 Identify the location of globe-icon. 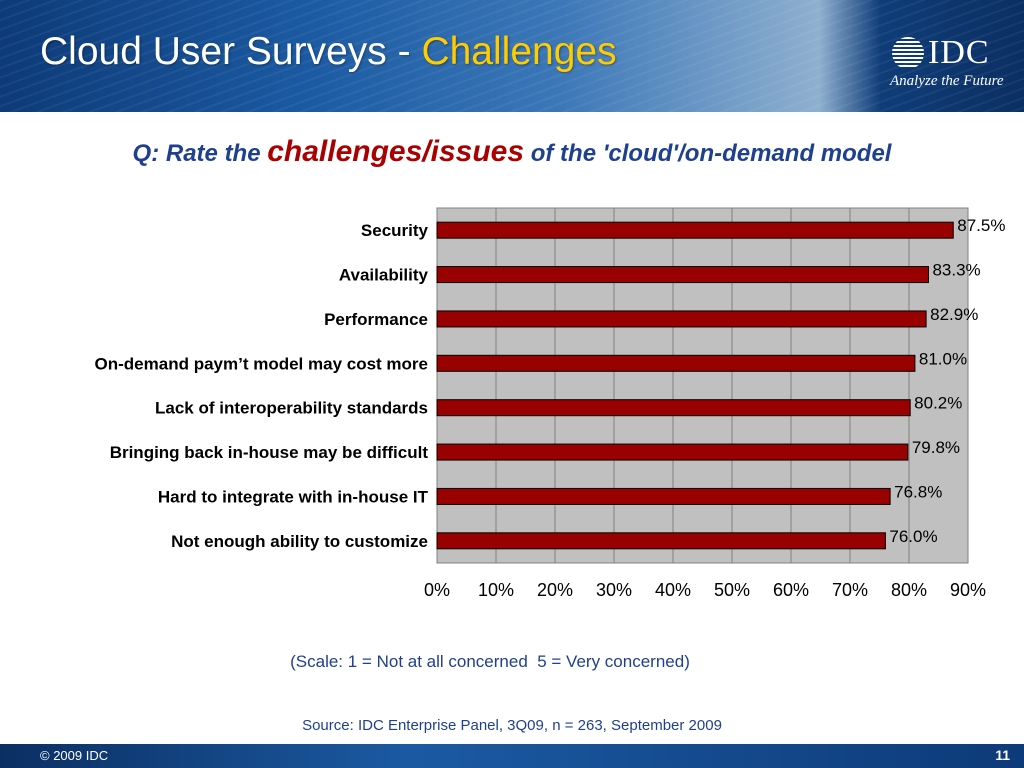
(908, 53).